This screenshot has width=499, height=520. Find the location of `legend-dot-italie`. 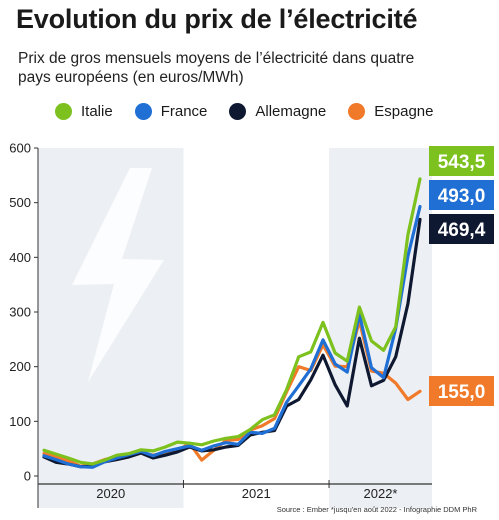

legend-dot-italie is located at coordinates (63, 111).